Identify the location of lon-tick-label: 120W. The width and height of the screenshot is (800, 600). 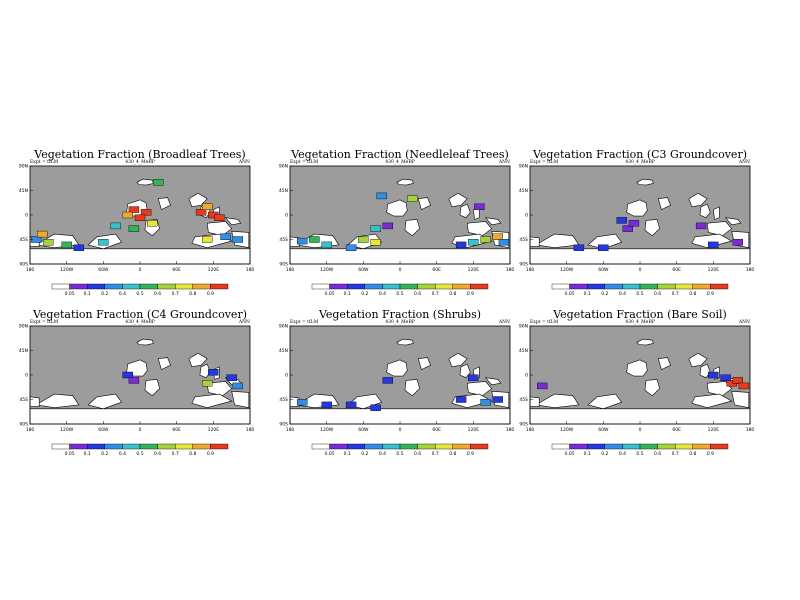
(567, 270).